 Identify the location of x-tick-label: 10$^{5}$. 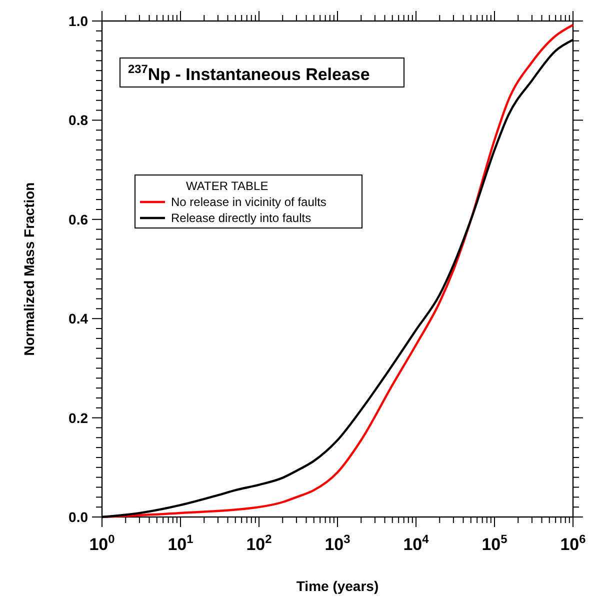
(495, 543).